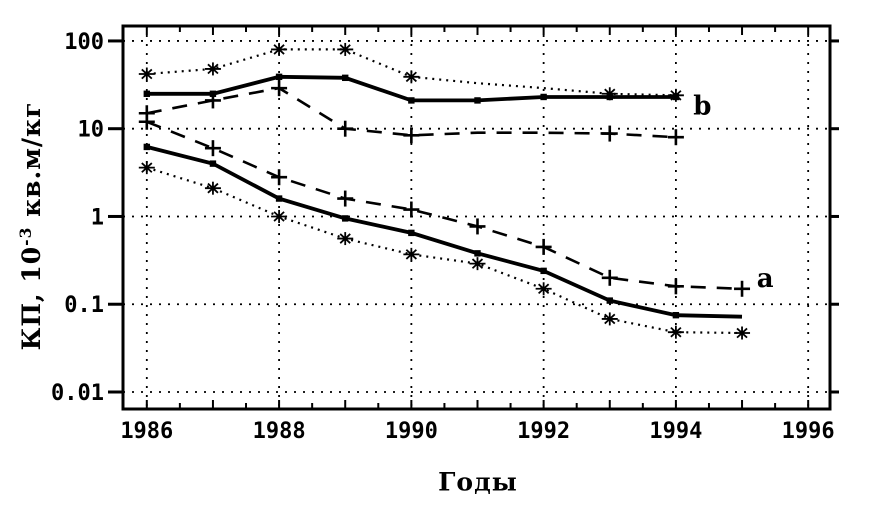 The height and width of the screenshot is (516, 881). I want to click on y-tick-label: 1, so click(97, 217).